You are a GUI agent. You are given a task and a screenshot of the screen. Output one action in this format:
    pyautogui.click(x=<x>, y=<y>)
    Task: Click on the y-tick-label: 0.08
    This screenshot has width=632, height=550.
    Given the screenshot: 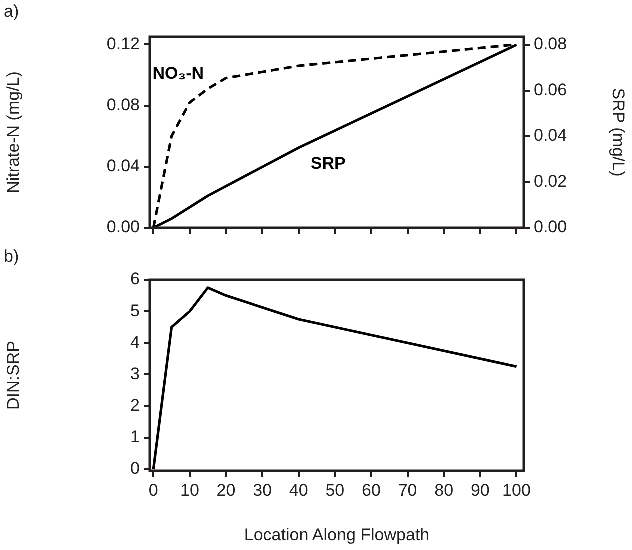 What is the action you would take?
    pyautogui.click(x=123, y=104)
    